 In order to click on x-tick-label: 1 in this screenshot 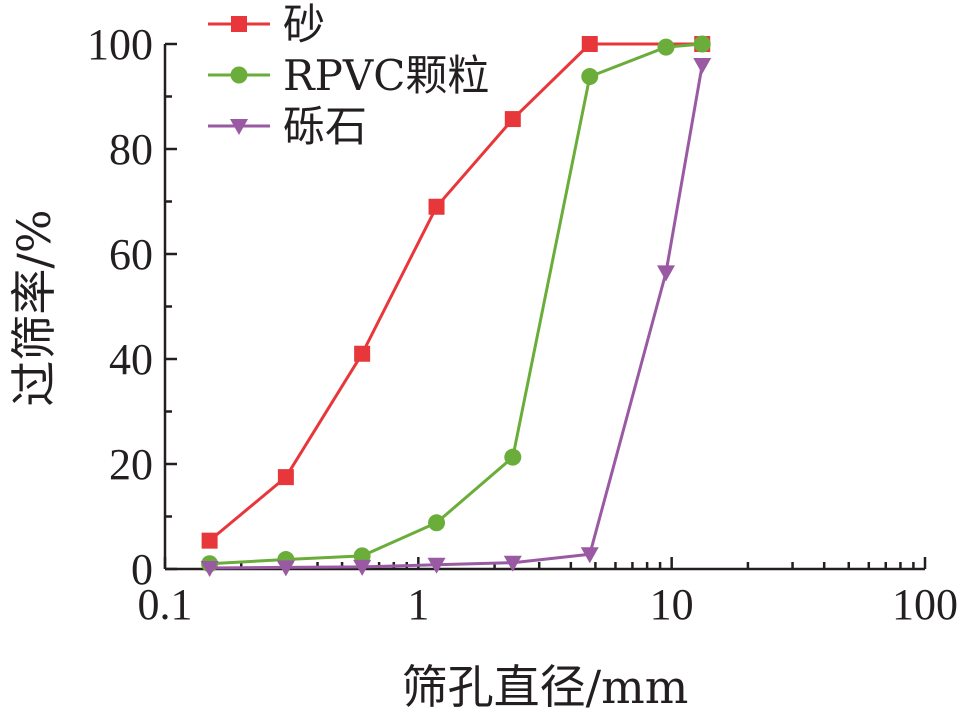, I will do `click(418, 604)`.